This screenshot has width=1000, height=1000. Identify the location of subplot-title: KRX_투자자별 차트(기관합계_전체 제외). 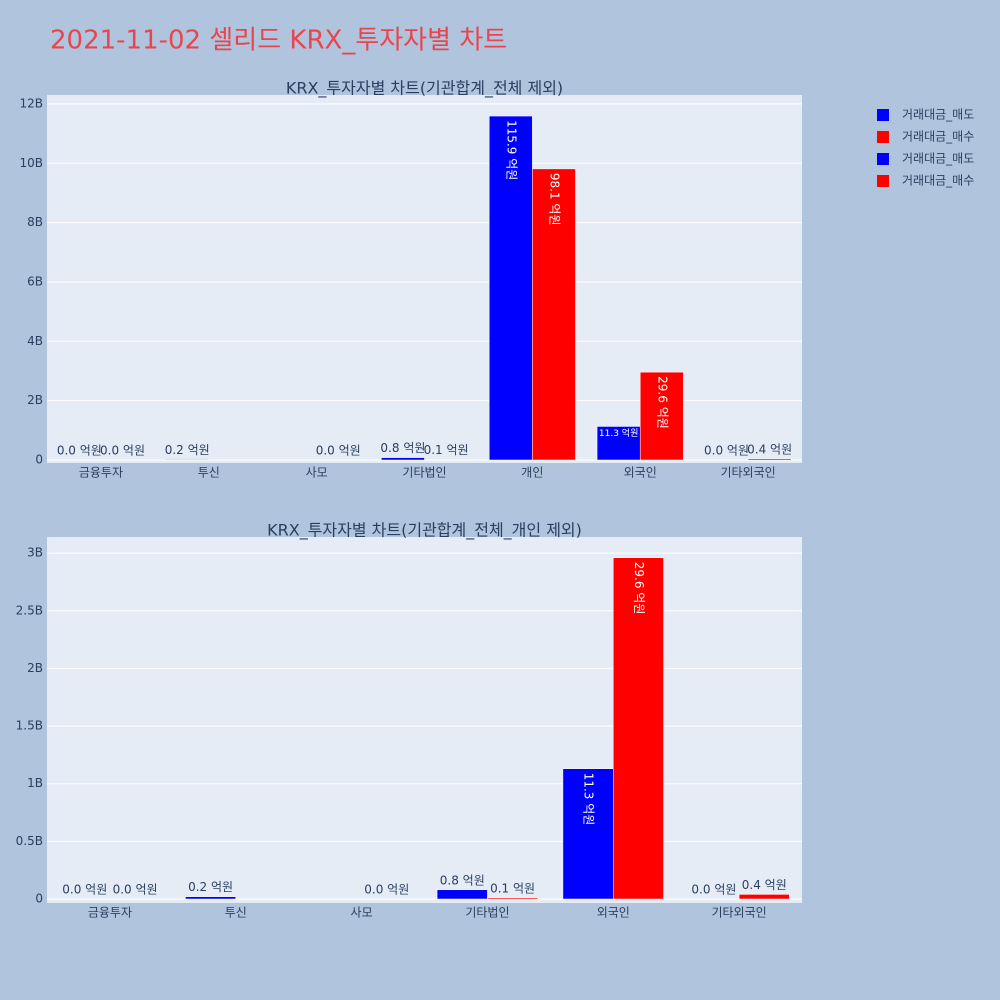
(424, 89).